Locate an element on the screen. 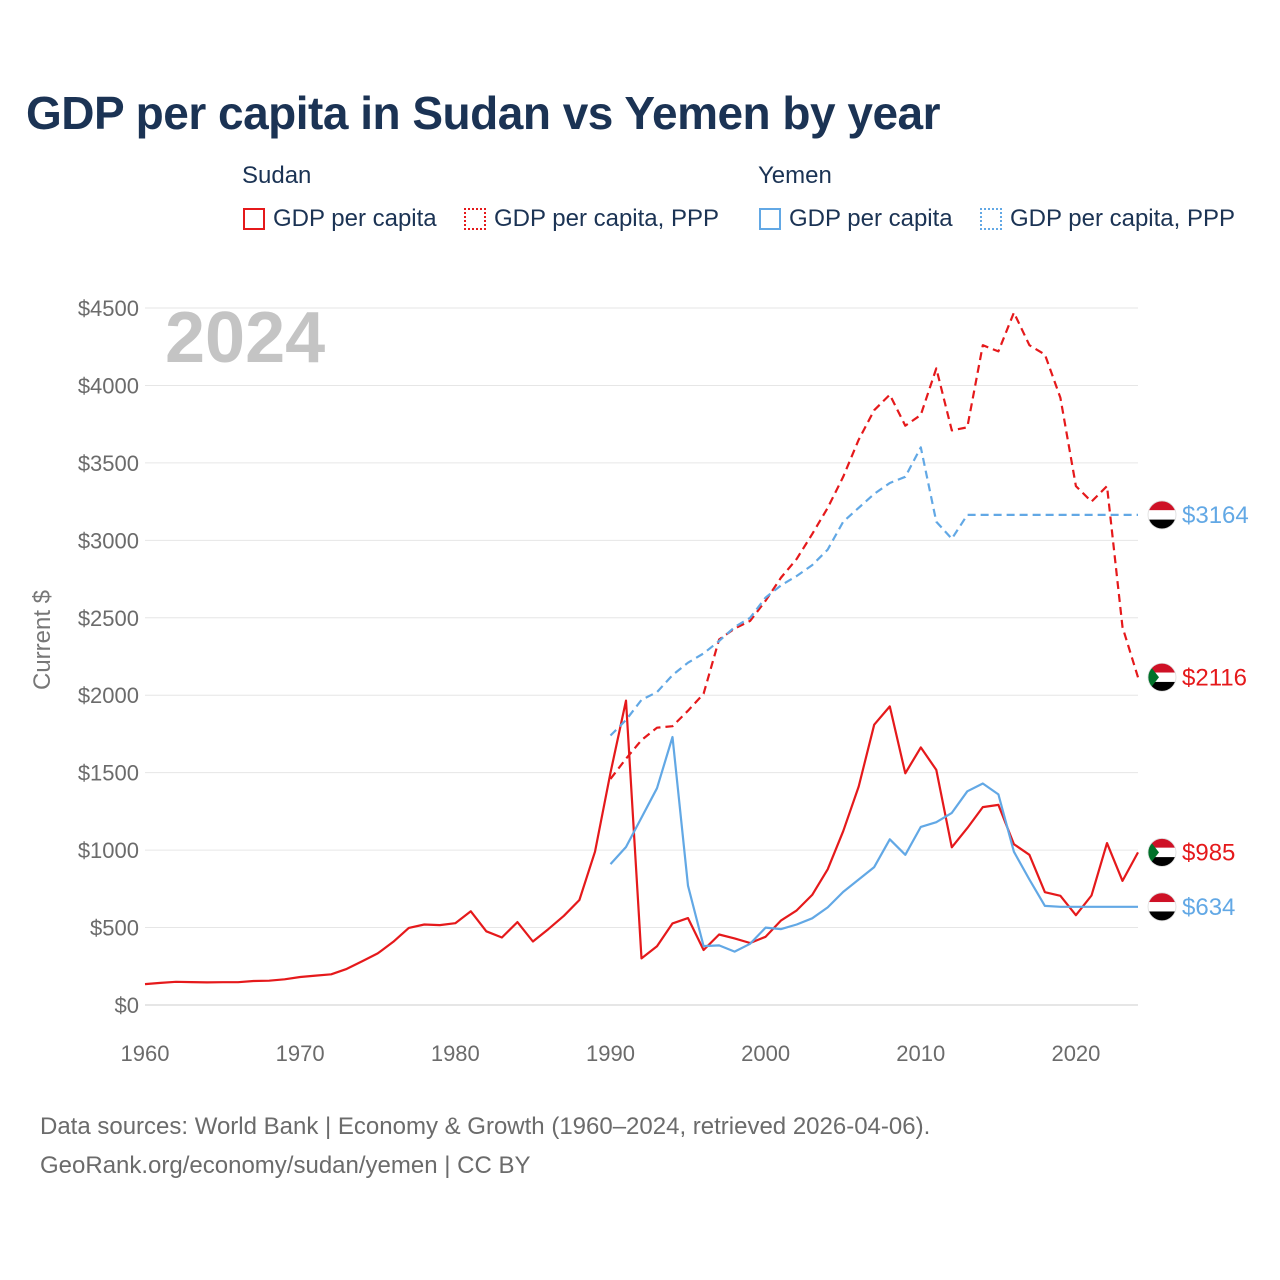 This screenshot has height=1280, width=1280. legend-item-yemen-gdp: GDP per capita is located at coordinates (856, 219).